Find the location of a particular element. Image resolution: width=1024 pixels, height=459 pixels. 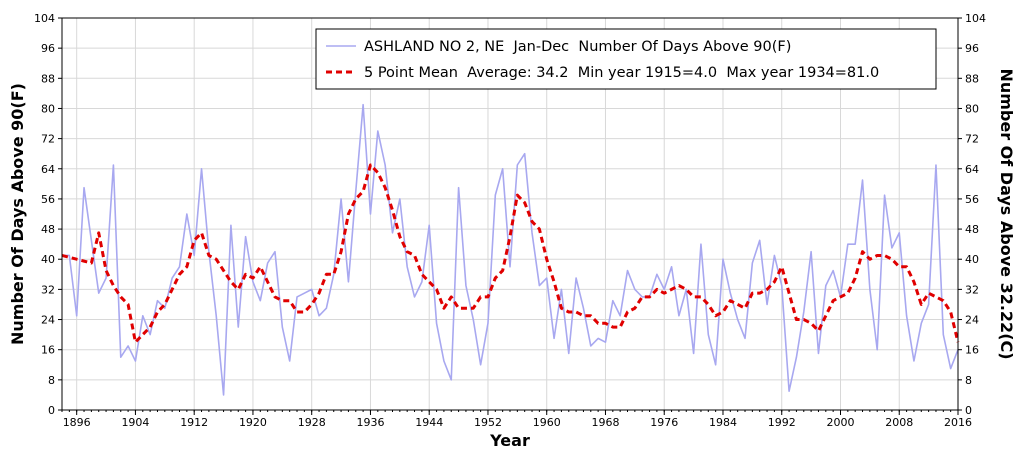

x-axis-title: Year is located at coordinates (509, 440).